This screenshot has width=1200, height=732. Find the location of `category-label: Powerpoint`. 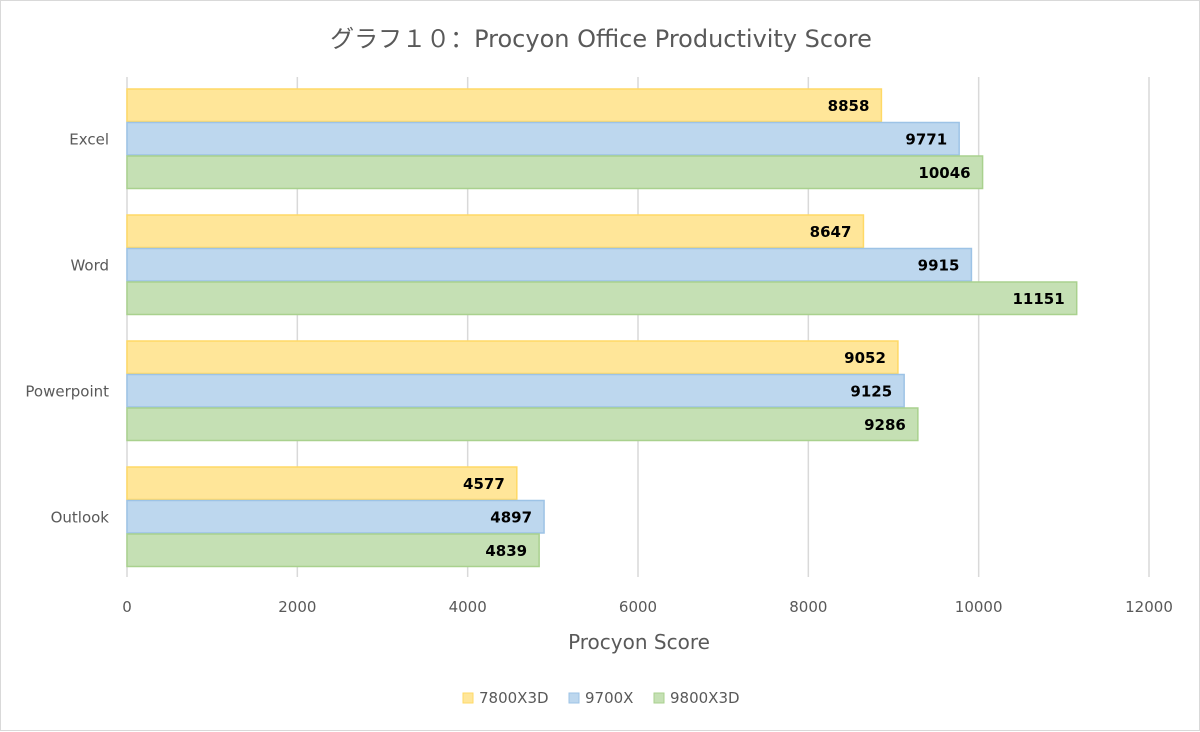

category-label: Powerpoint is located at coordinates (67, 391).